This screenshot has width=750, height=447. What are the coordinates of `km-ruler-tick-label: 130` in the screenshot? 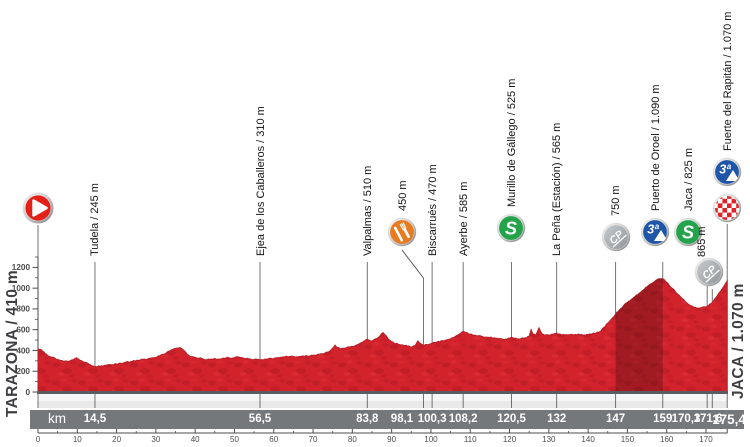 It's located at (549, 439).